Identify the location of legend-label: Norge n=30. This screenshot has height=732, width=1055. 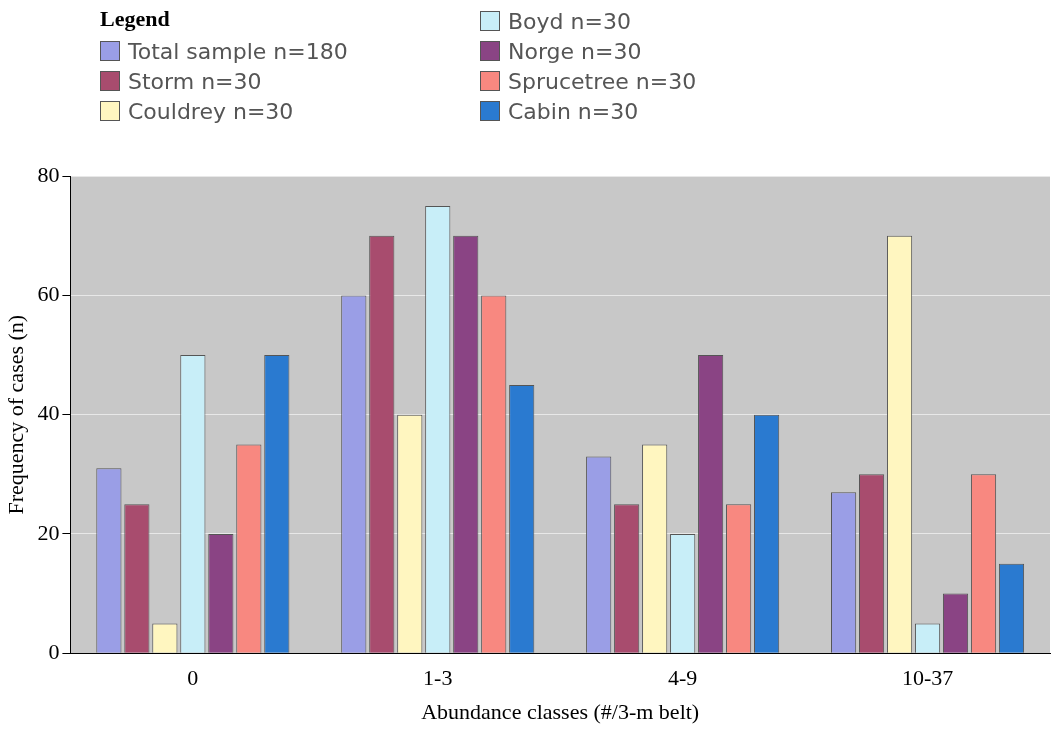
(575, 51).